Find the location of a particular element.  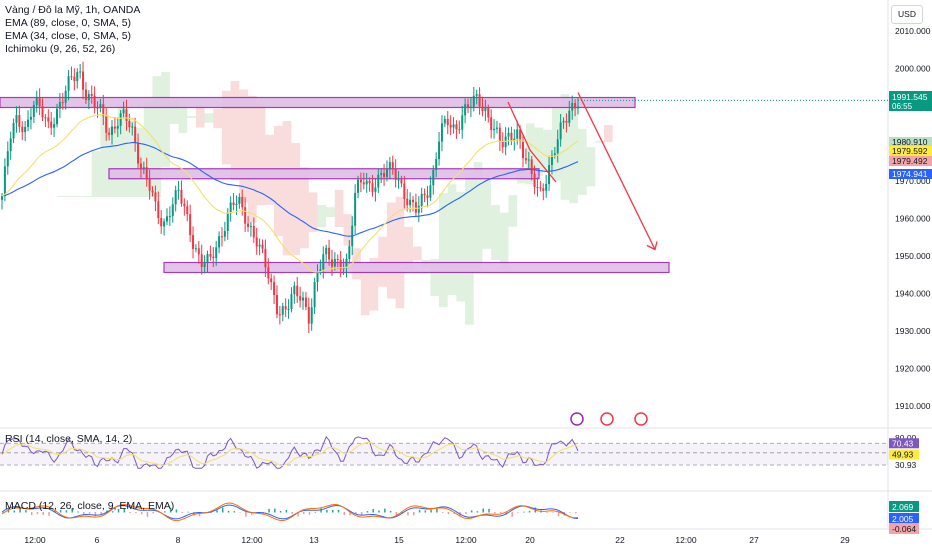

ema89-line is located at coordinates (290, 189).